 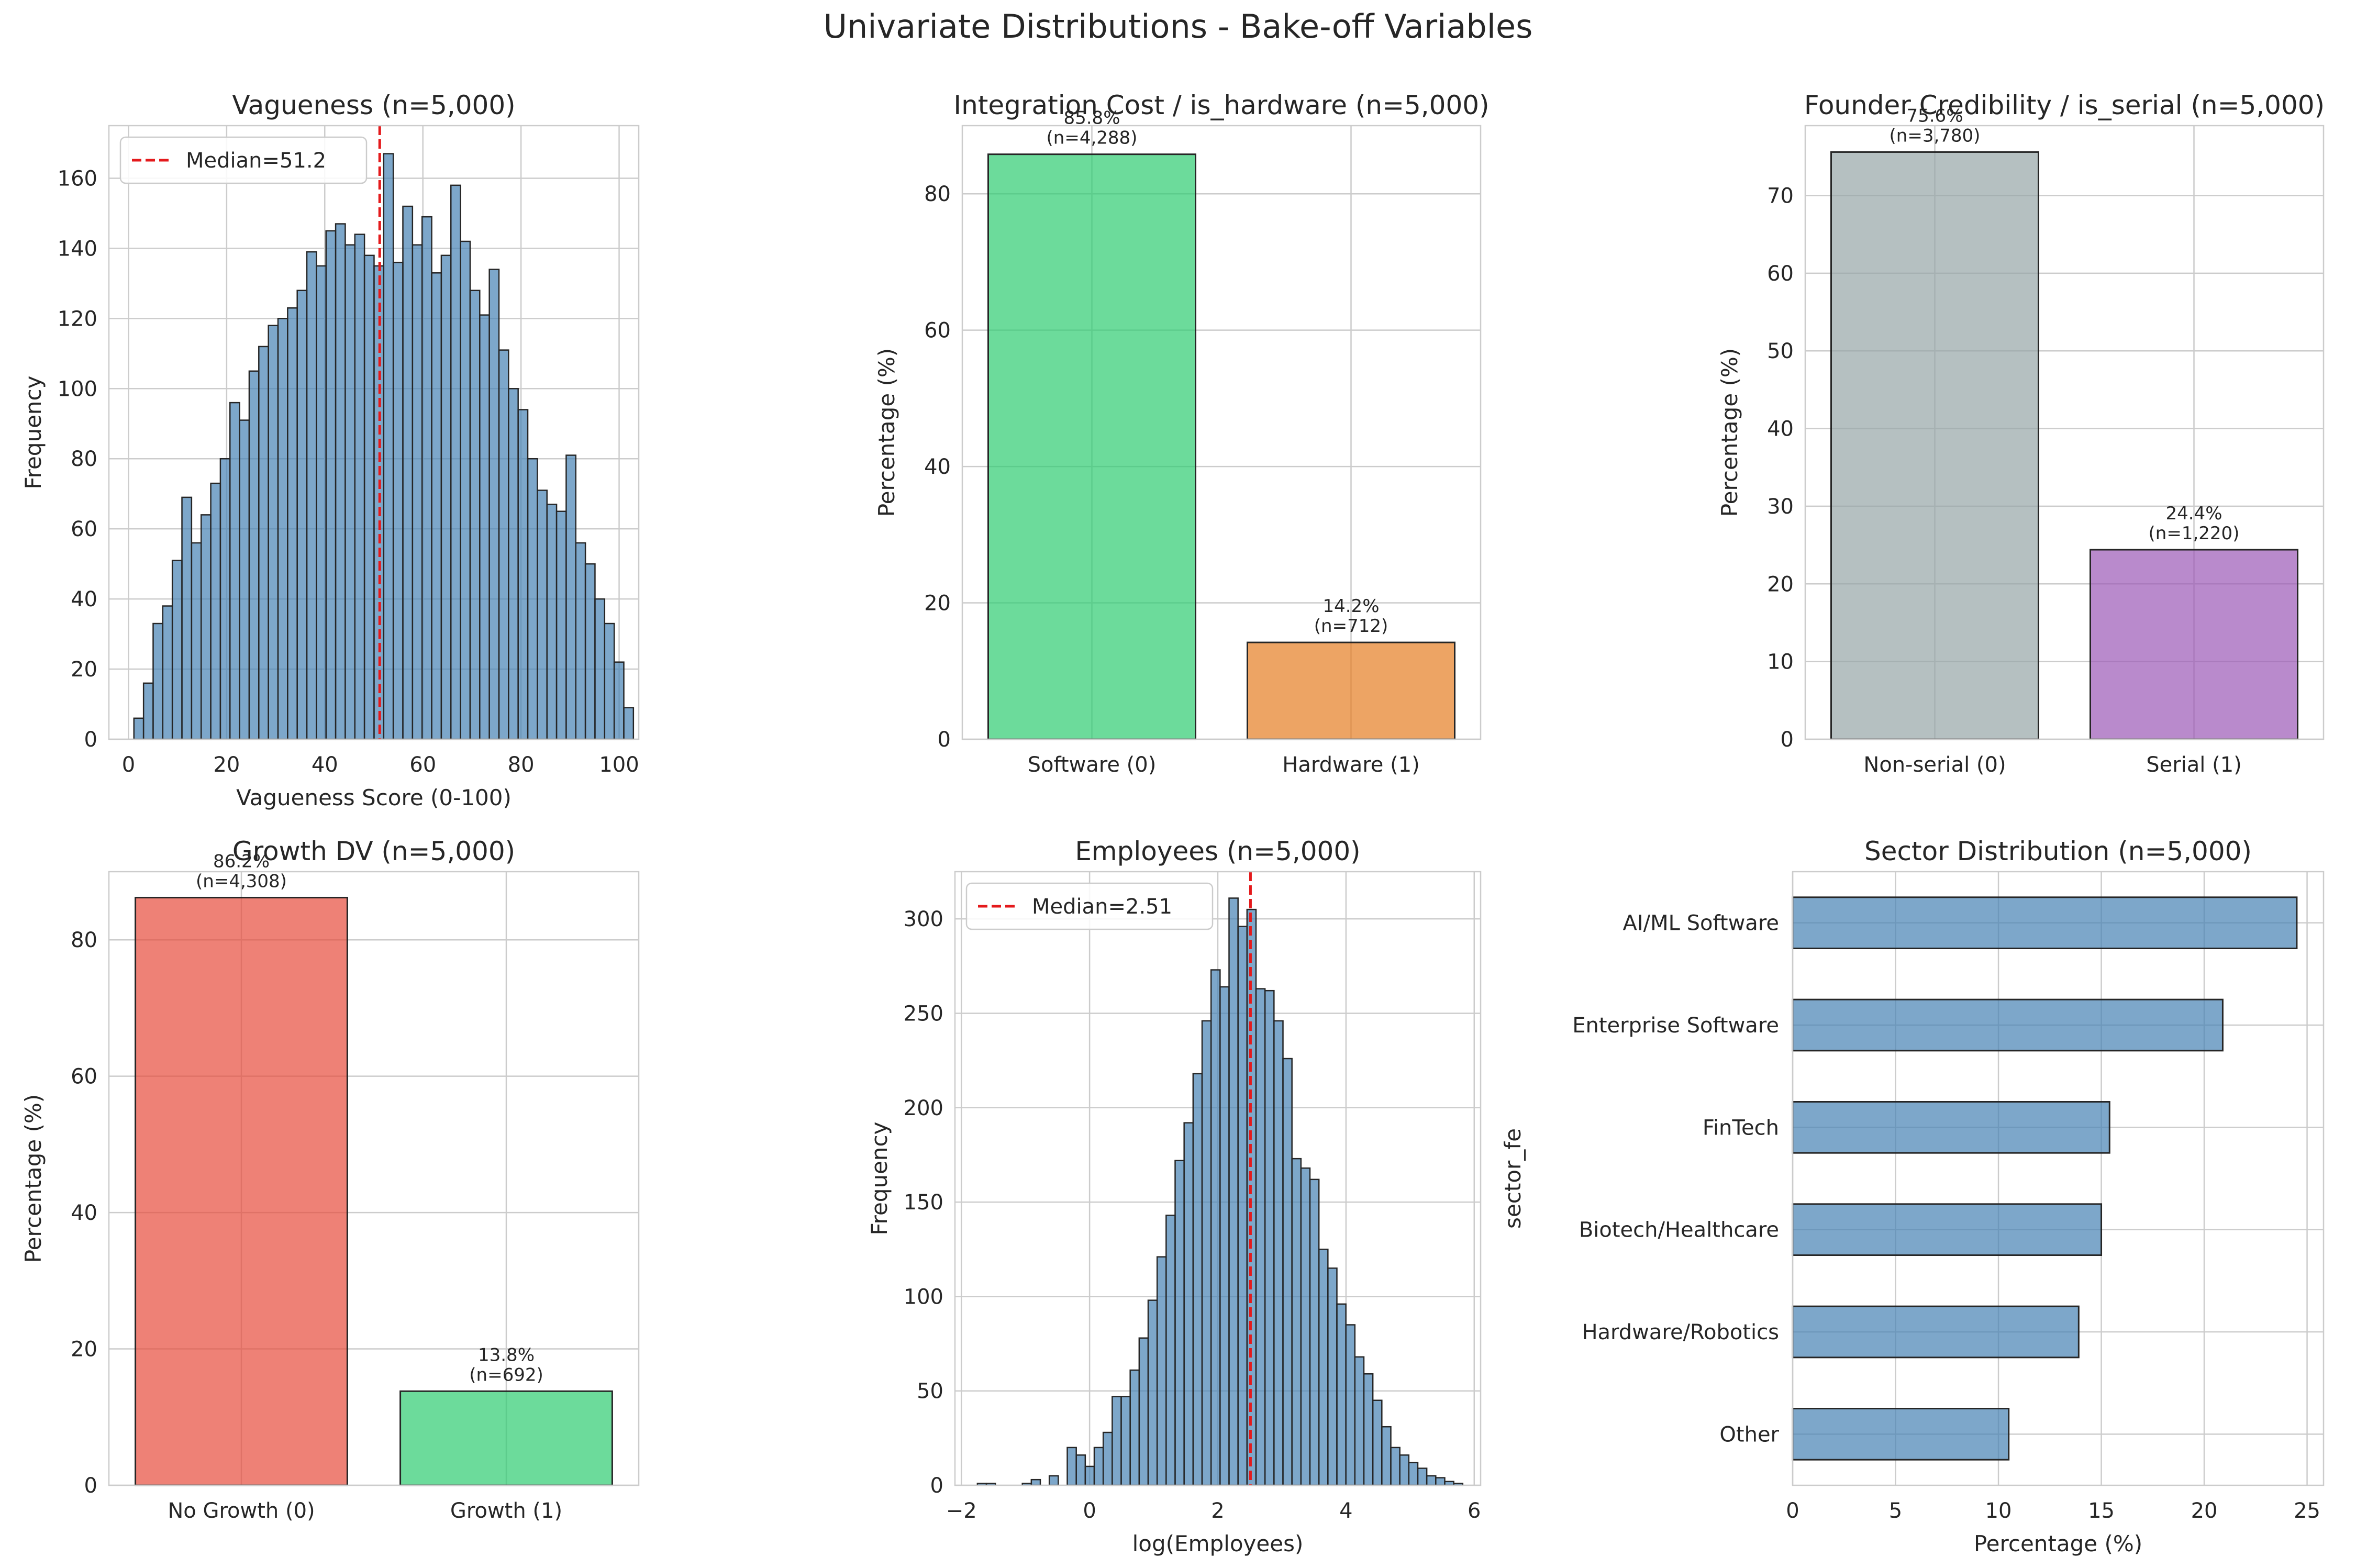 What do you see at coordinates (374, 1178) in the screenshot?
I see `growth-frame` at bounding box center [374, 1178].